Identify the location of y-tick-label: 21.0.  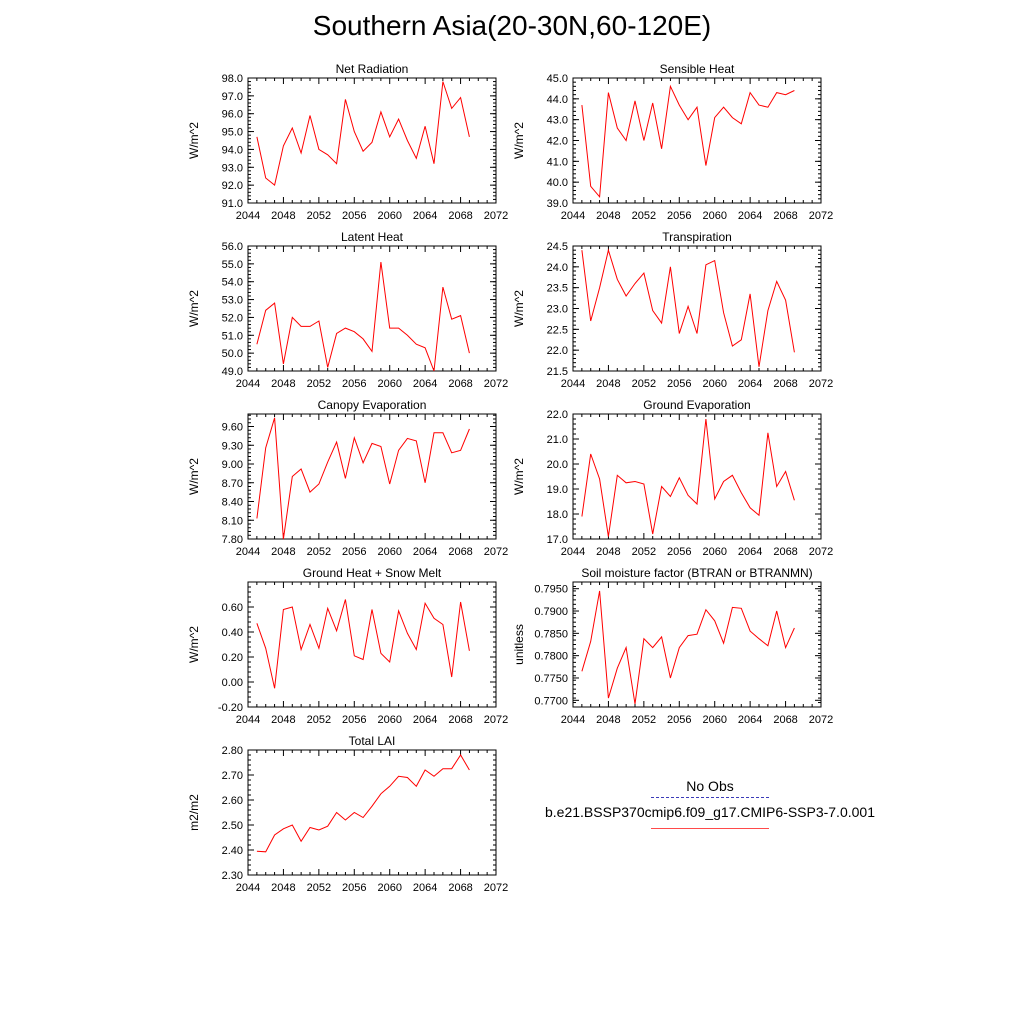
(557, 440).